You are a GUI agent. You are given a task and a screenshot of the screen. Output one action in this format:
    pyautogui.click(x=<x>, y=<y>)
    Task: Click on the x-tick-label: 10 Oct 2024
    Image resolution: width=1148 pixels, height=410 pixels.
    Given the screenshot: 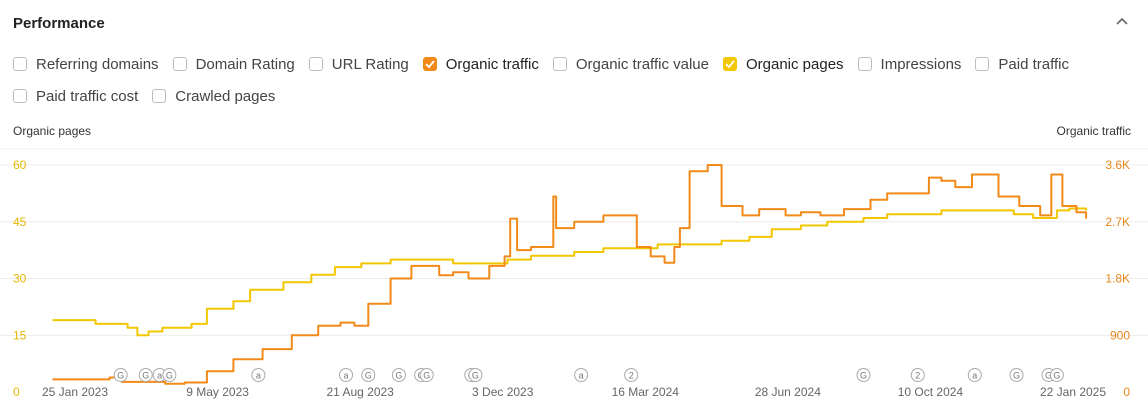 What is the action you would take?
    pyautogui.click(x=931, y=392)
    